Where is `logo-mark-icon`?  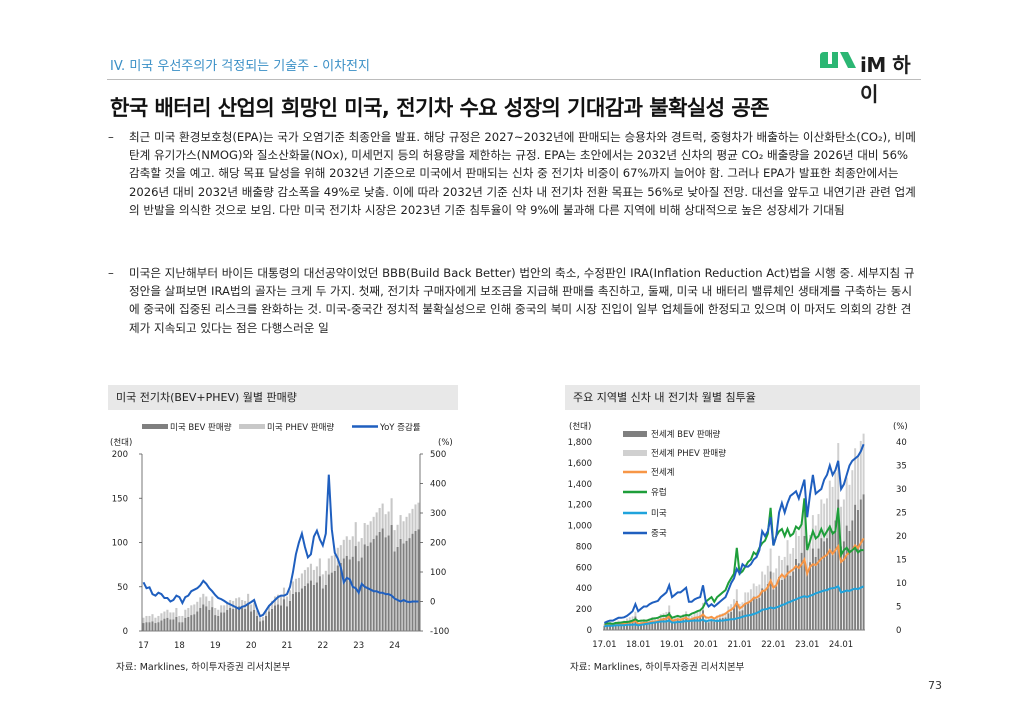
logo-mark-icon is located at coordinates (838, 60).